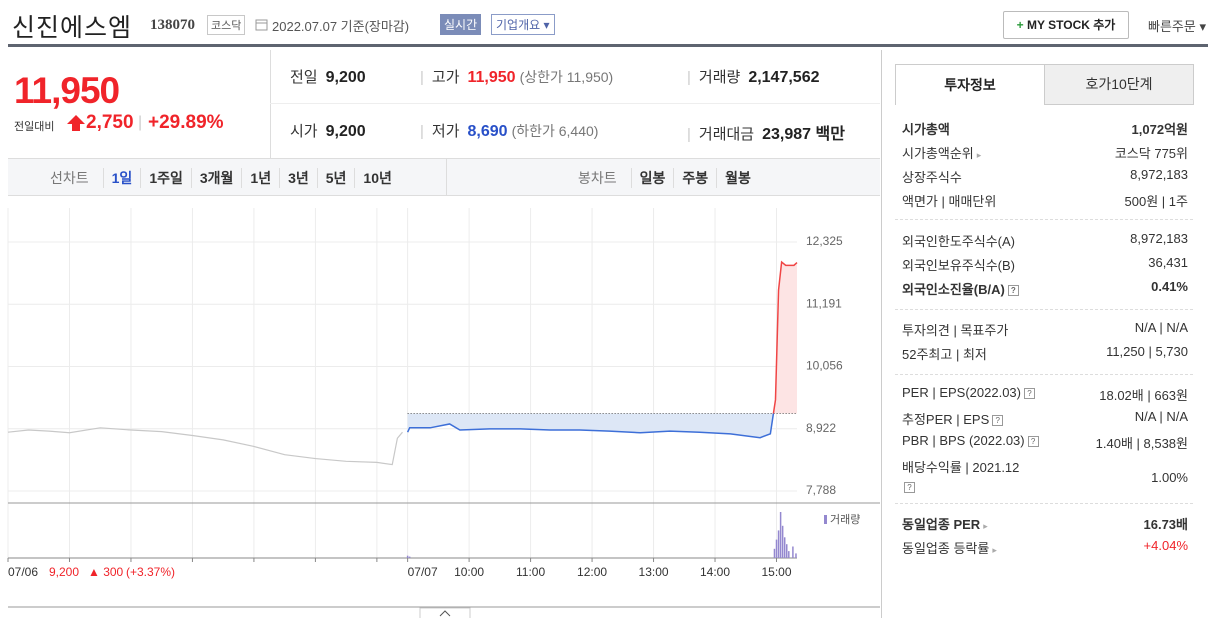  Describe the element at coordinates (803, 134) in the screenshot. I see `quote-value: 23,987 백만` at that location.